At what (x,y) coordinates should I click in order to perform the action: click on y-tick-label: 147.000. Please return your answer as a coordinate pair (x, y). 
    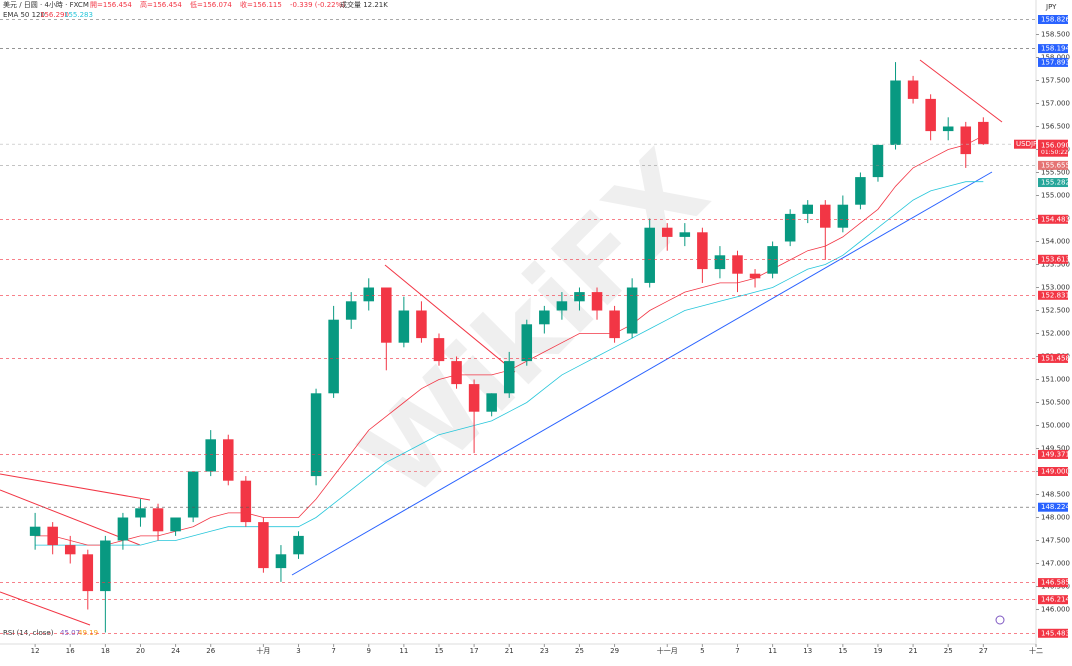
    Looking at the image, I should click on (1055, 564).